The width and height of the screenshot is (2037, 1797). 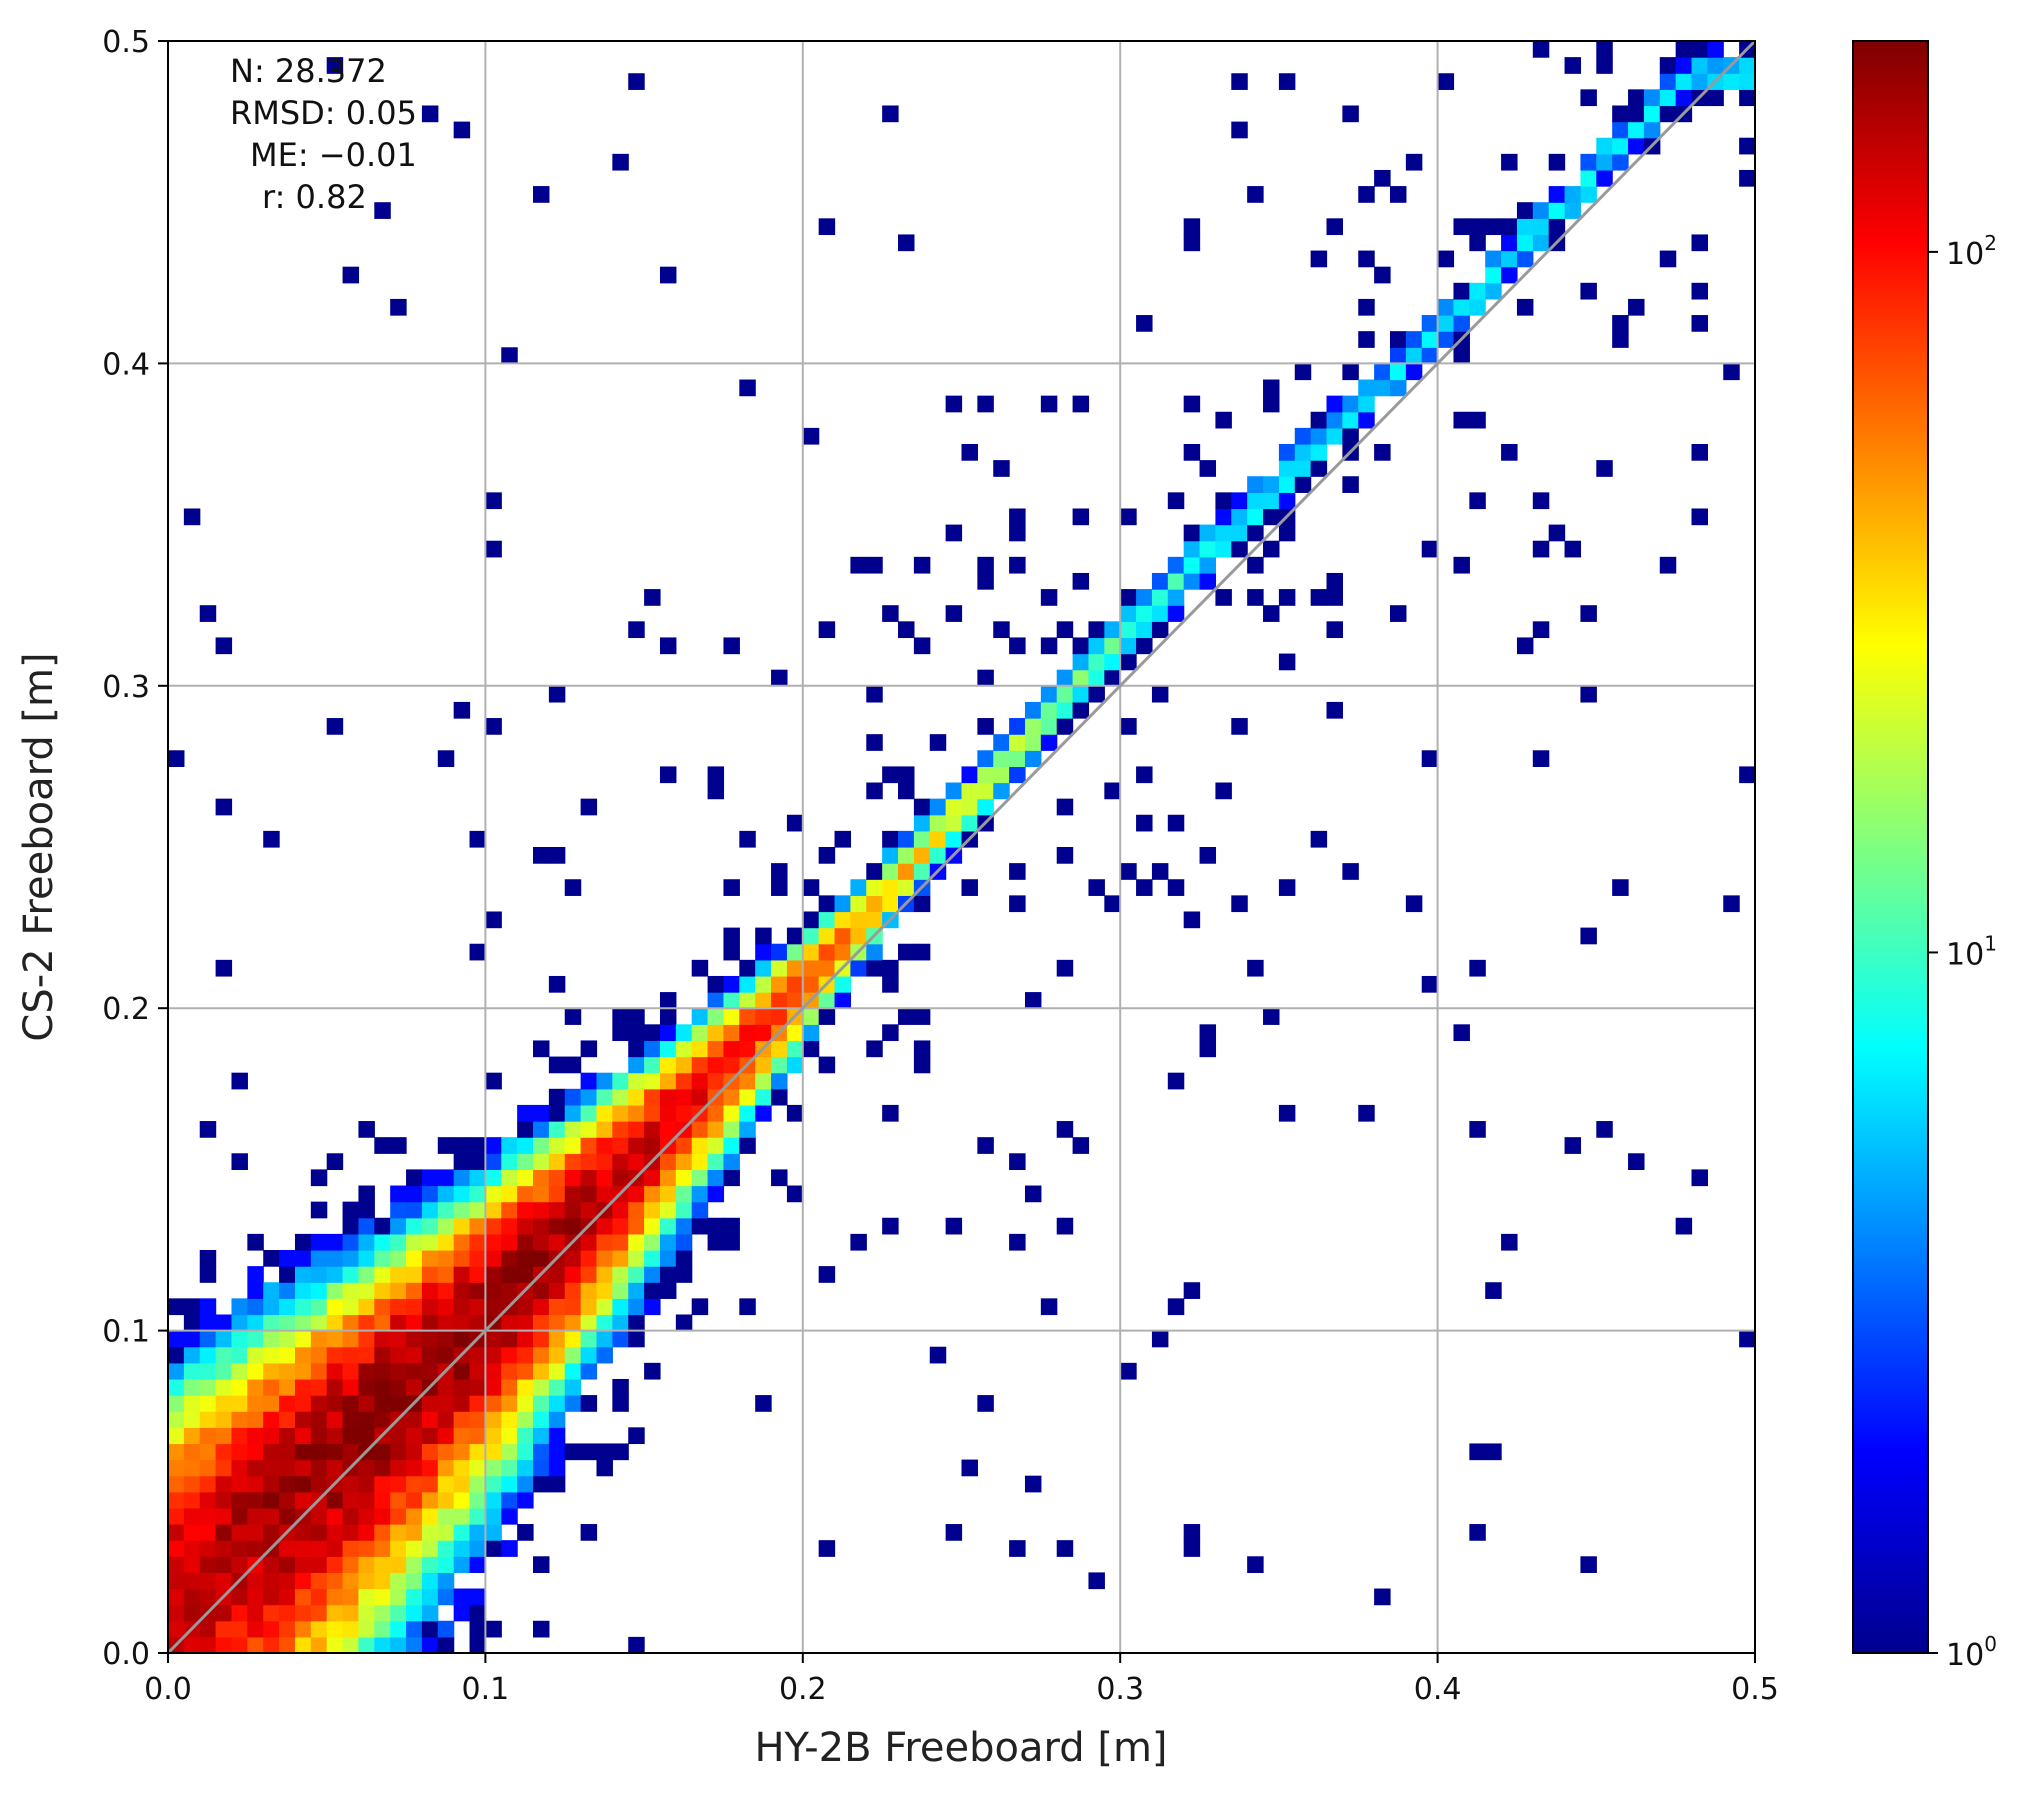 I want to click on x-tick-label: 0.5, so click(x=1755, y=1689).